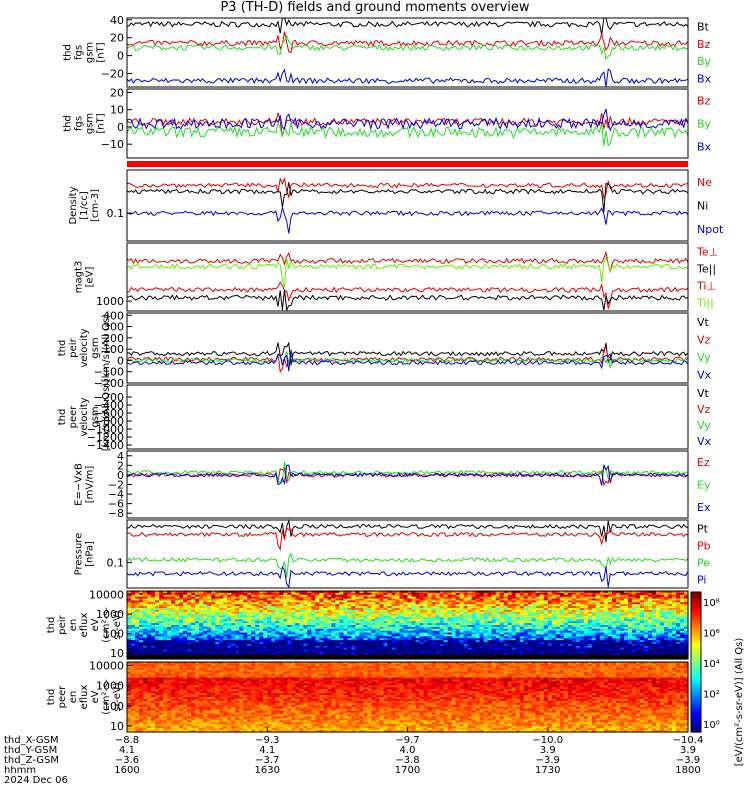 The image size is (750, 800). I want to click on legend-Pe: Pe, so click(703, 563).